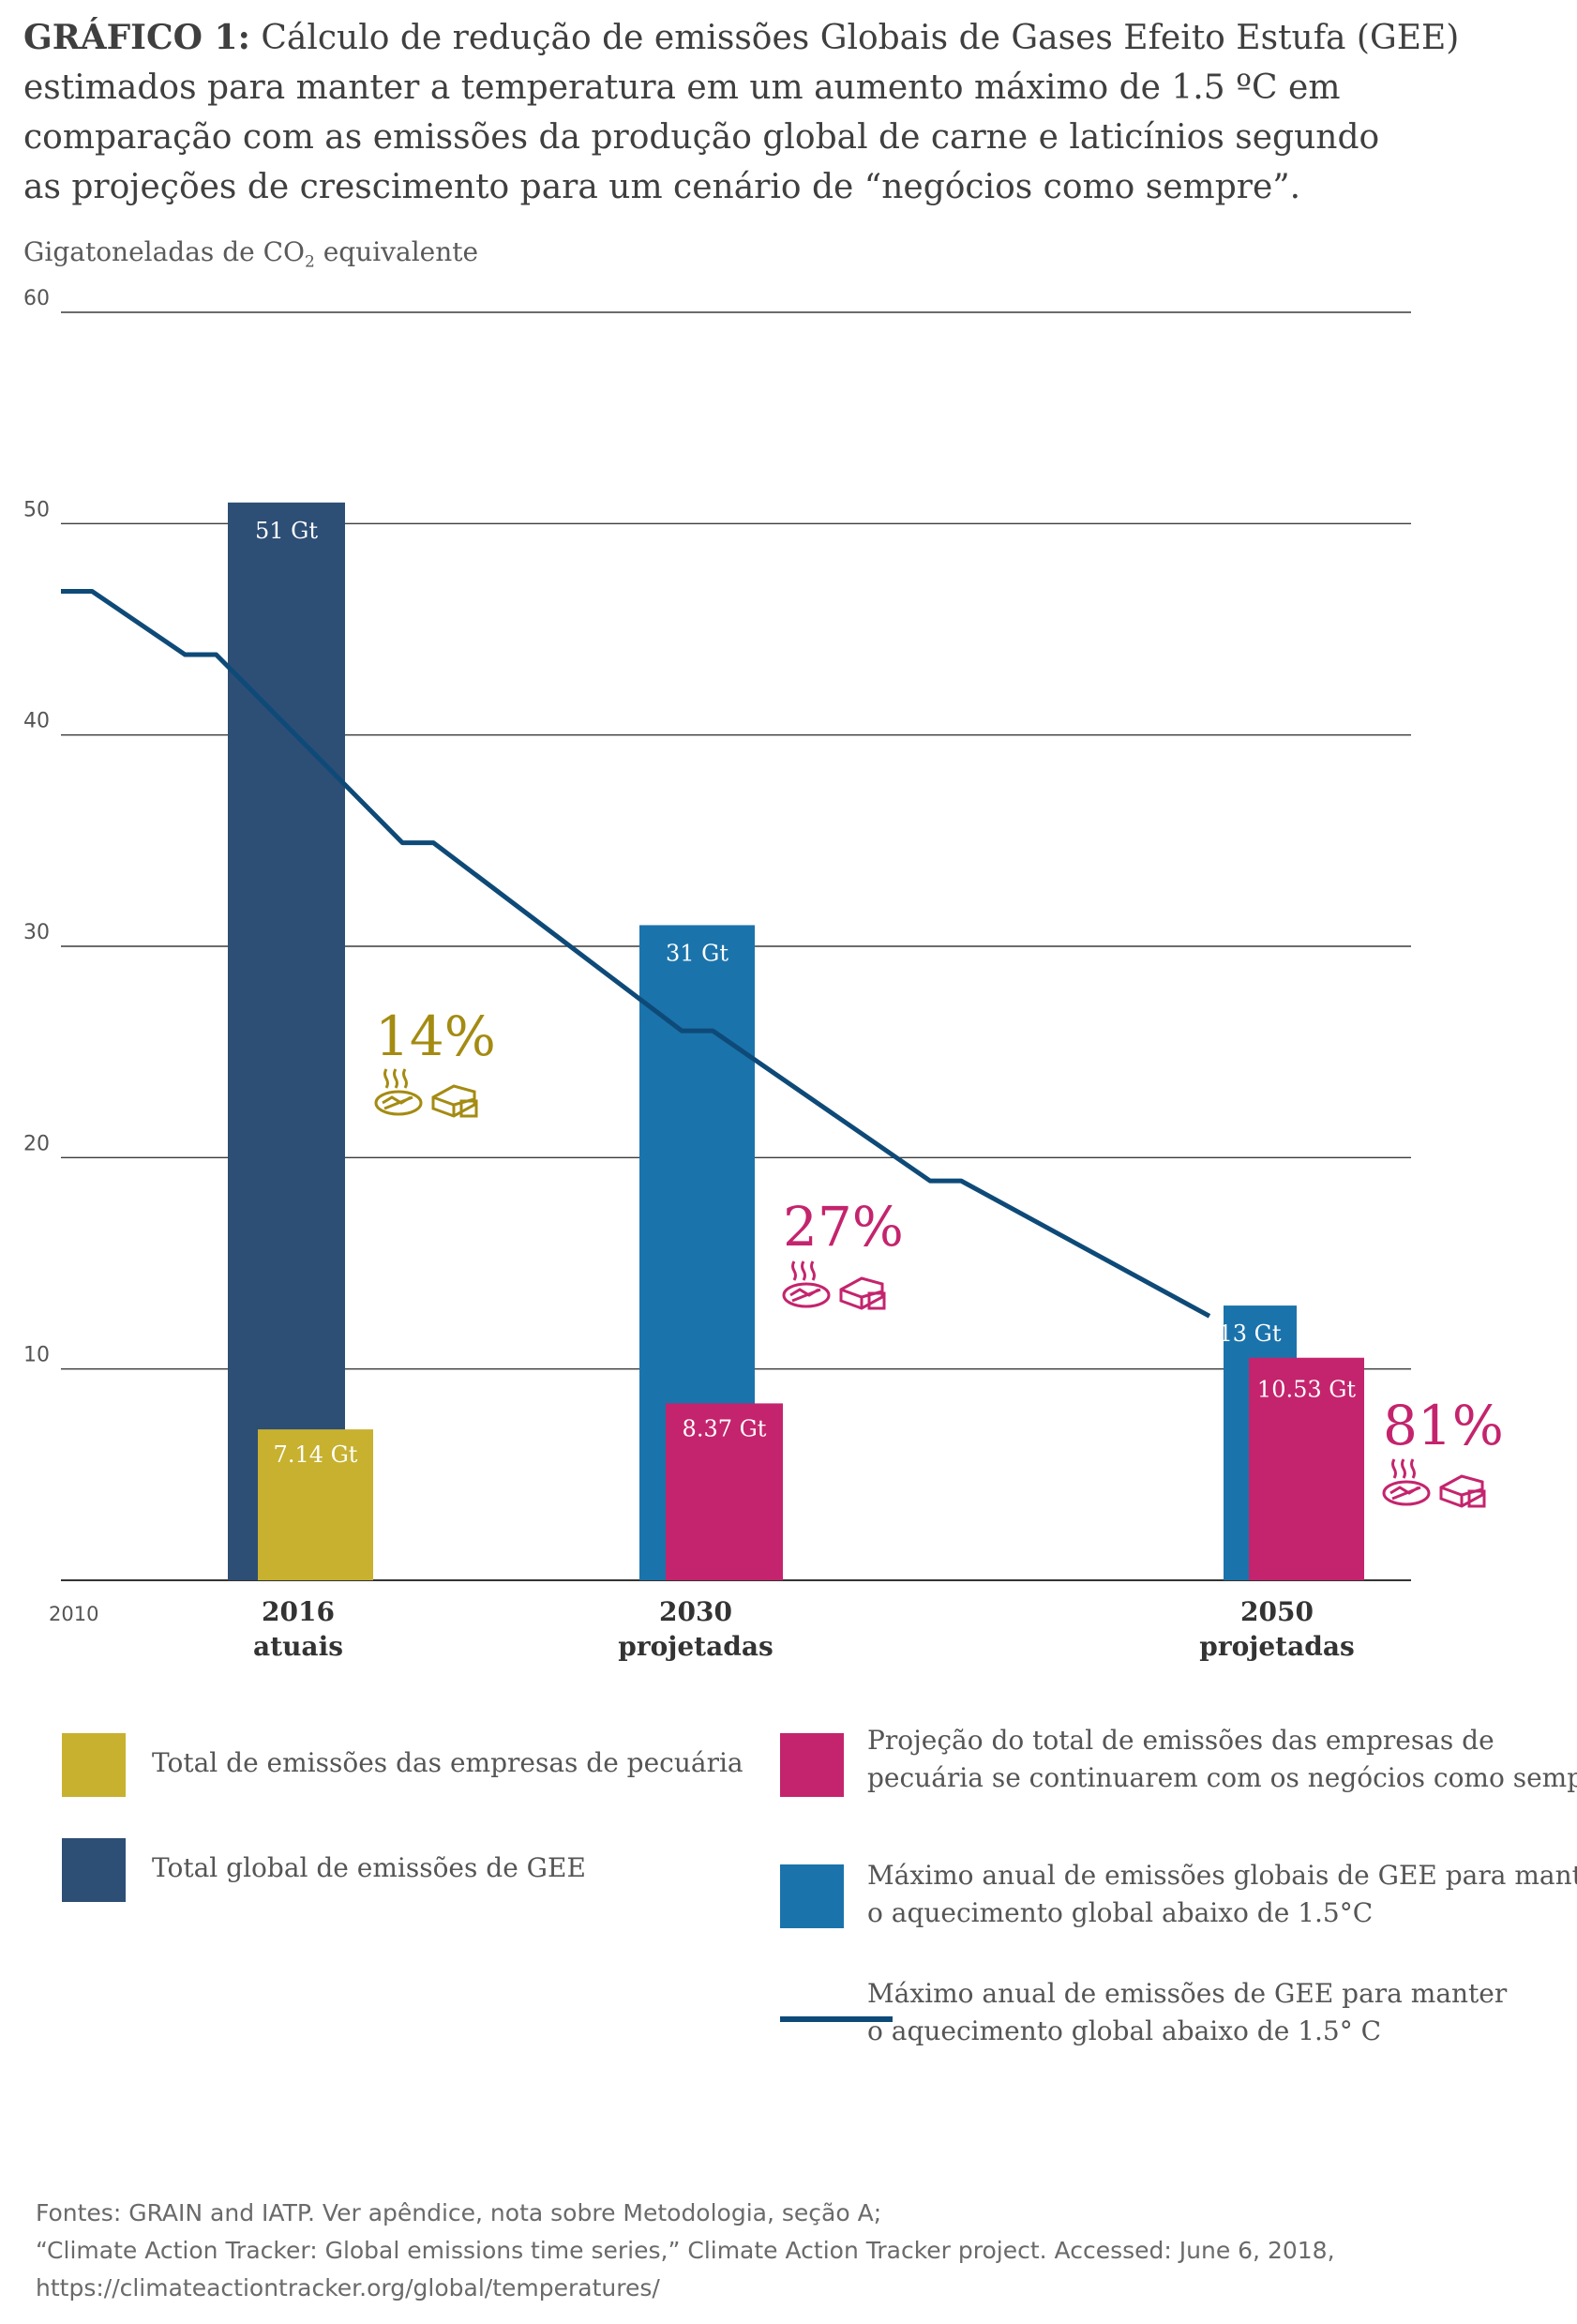 Image resolution: width=1577 pixels, height=2324 pixels. Describe the element at coordinates (724, 1491) in the screenshot. I see `bar-2030-livestock` at that location.